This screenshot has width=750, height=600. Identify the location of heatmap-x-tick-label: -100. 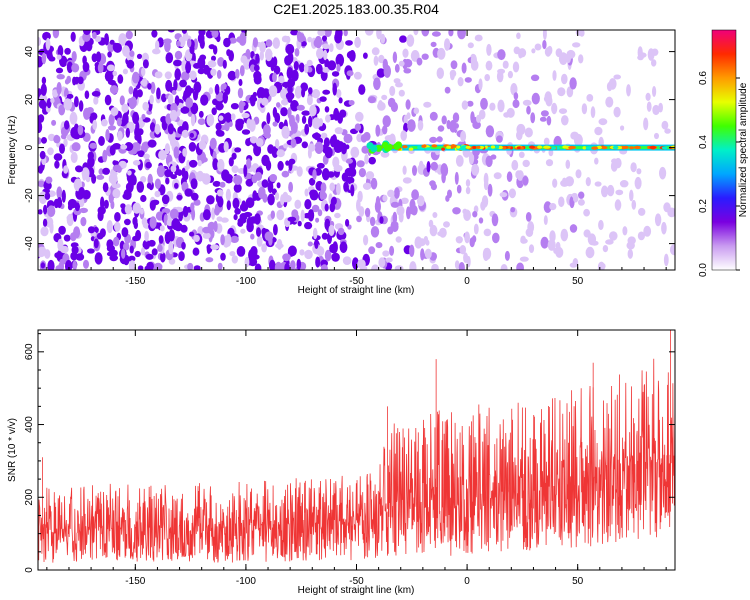
(246, 281).